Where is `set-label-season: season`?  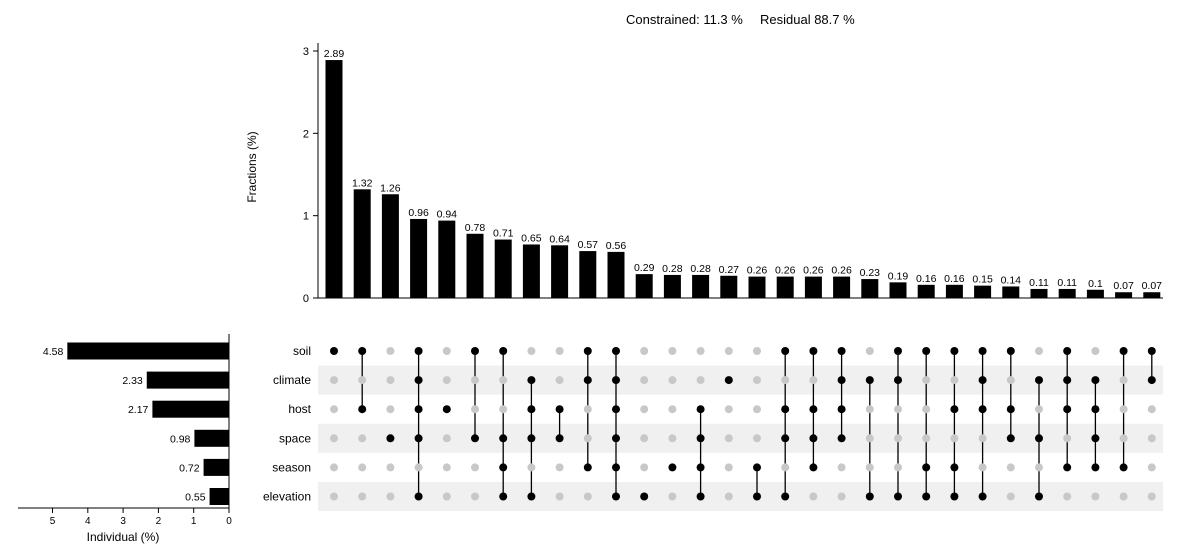
set-label-season: season is located at coordinates (291, 467).